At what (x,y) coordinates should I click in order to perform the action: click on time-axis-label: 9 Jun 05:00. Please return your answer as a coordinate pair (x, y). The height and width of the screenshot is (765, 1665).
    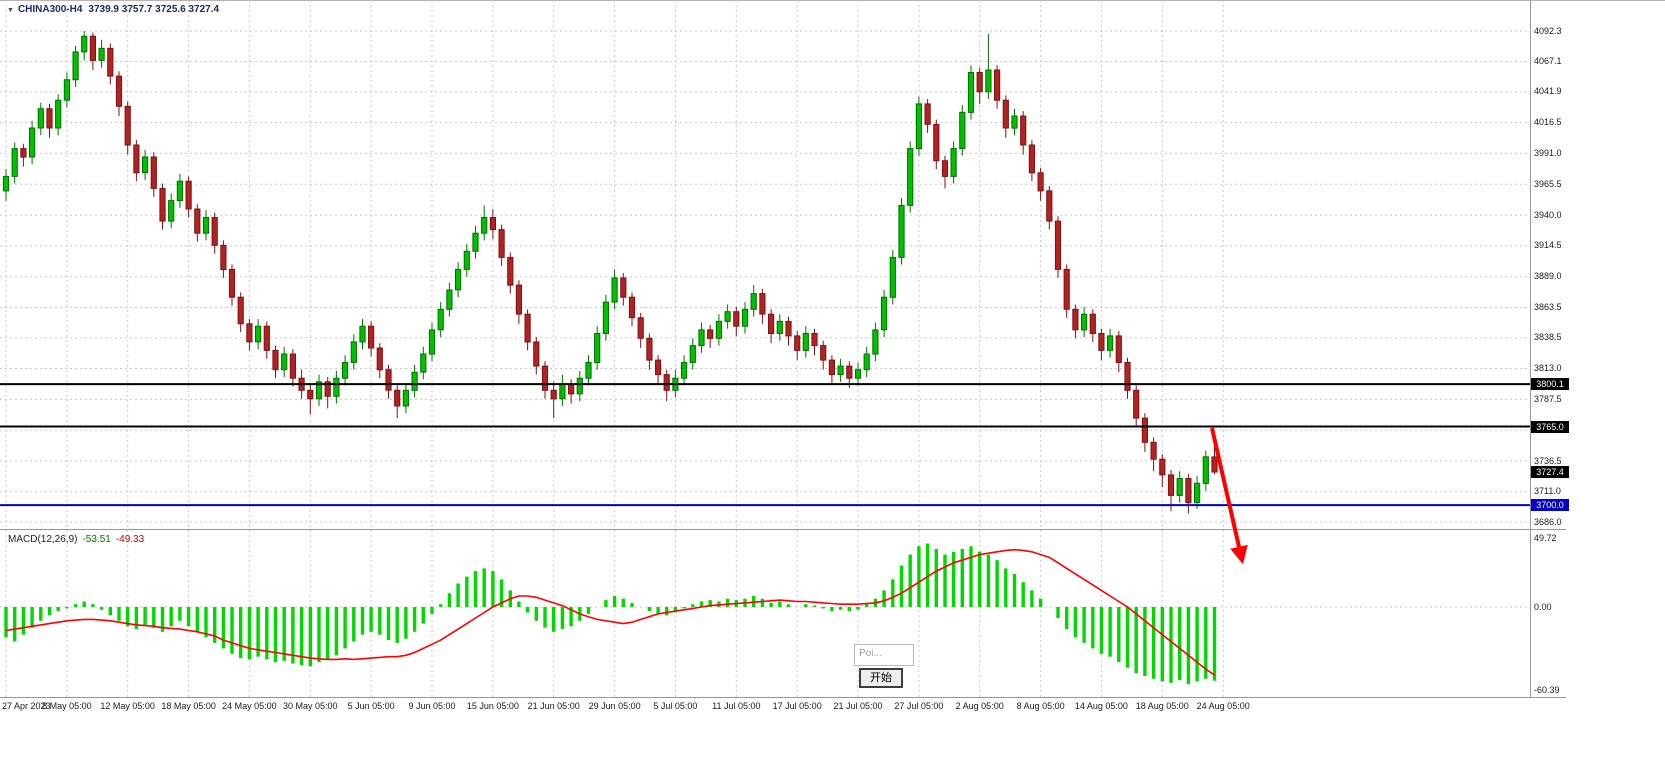
    Looking at the image, I should click on (432, 706).